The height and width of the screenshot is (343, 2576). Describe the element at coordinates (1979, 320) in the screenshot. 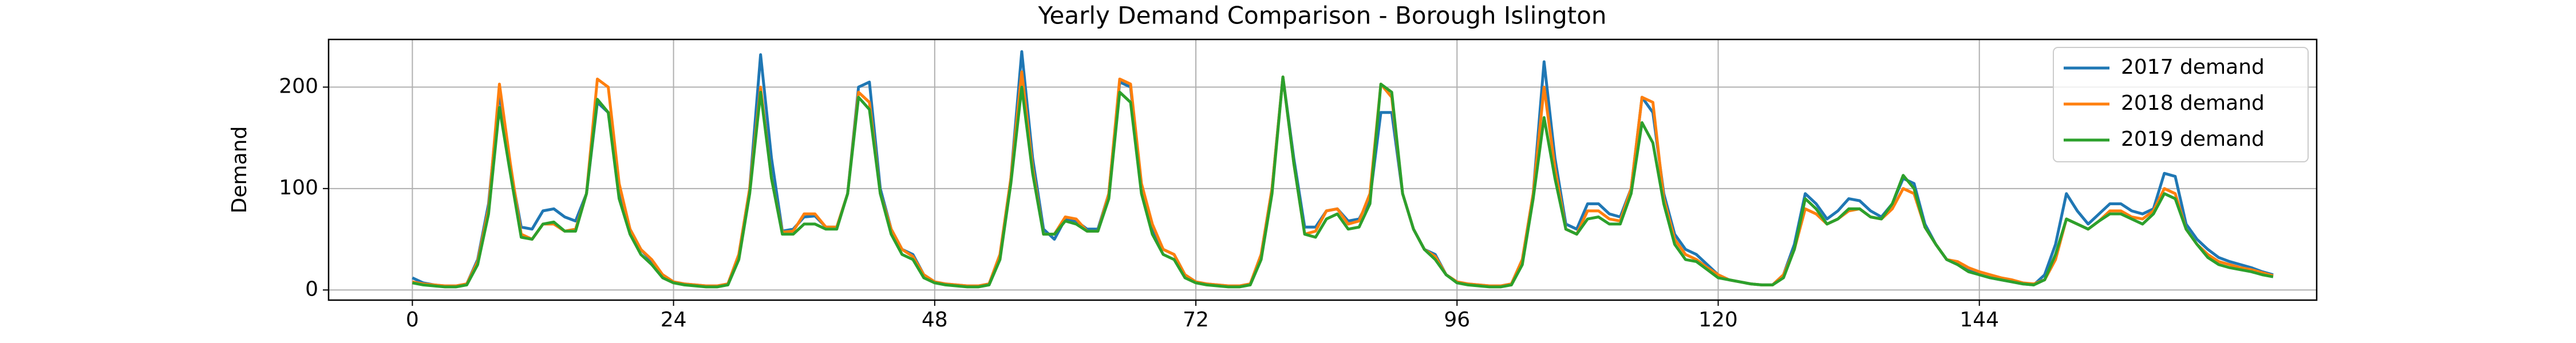

I see `x-tick-label: 144` at that location.